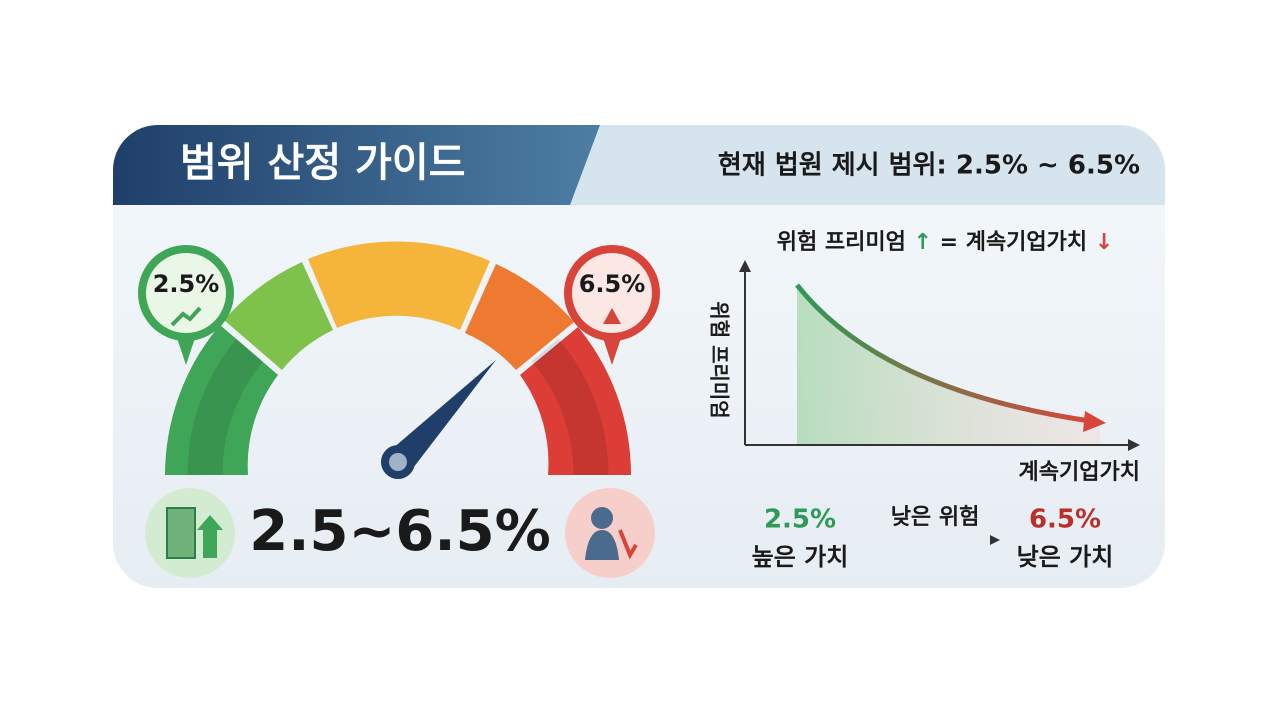 The width and height of the screenshot is (1280, 720). What do you see at coordinates (800, 520) in the screenshot?
I see `left-value: 2.5%` at bounding box center [800, 520].